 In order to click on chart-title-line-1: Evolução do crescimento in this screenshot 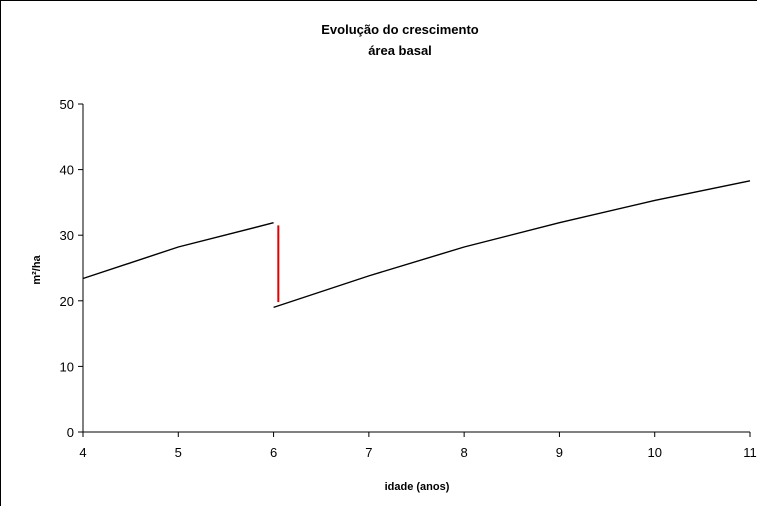, I will do `click(400, 29)`.